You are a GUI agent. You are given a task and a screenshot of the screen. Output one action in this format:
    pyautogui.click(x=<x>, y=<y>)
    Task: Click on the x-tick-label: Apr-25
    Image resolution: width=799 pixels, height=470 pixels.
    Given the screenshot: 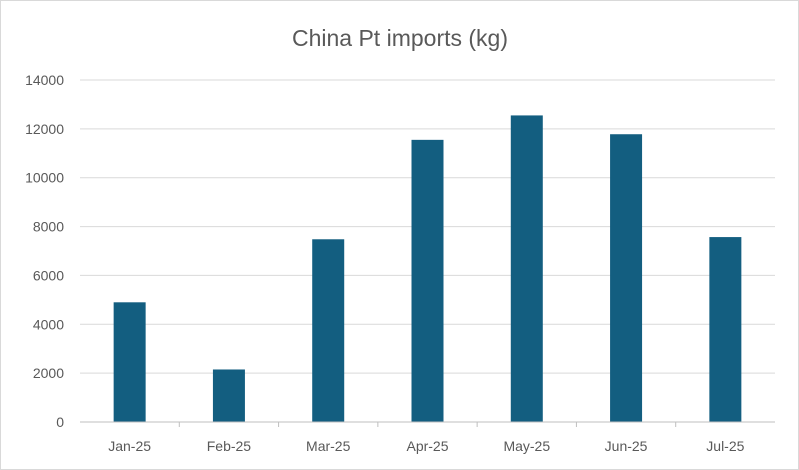 What is the action you would take?
    pyautogui.click(x=427, y=446)
    